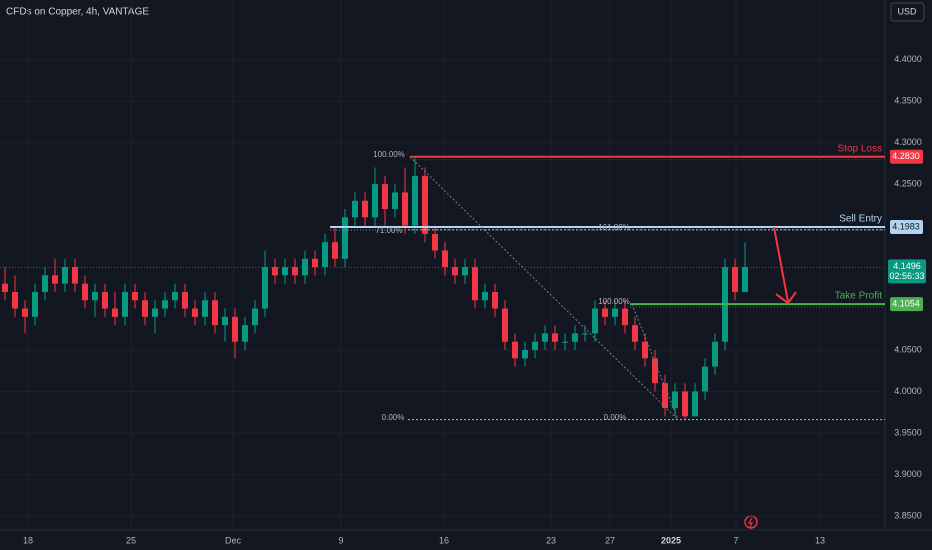 This screenshot has height=550, width=932. What do you see at coordinates (735, 540) in the screenshot?
I see `x-tick-label: 7` at bounding box center [735, 540].